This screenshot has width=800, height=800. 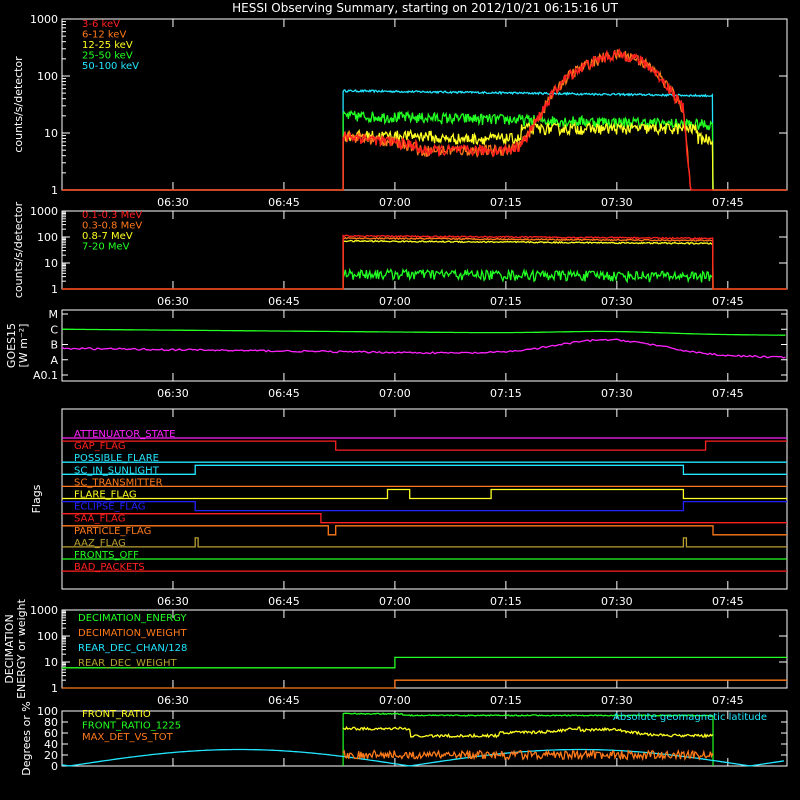 What do you see at coordinates (21, 648) in the screenshot?
I see `y-axis-label-2: ENERGY or weight` at bounding box center [21, 648].